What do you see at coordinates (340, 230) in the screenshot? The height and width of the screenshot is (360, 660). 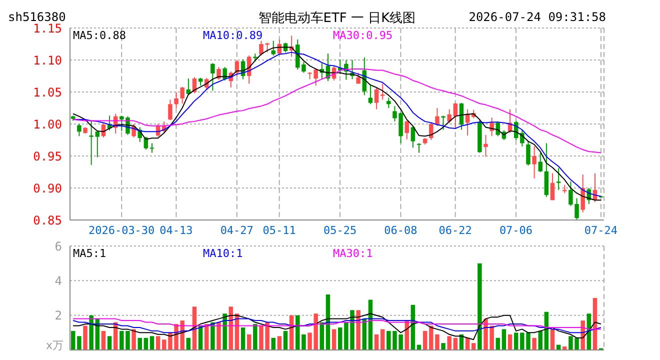 I see `x-tick-label: 05-25` at bounding box center [340, 230].